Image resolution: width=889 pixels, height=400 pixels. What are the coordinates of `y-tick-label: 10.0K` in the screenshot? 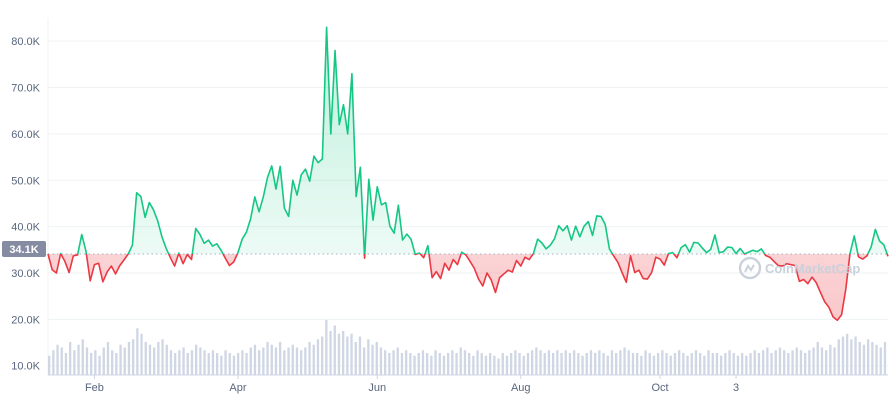 It's located at (25, 367).